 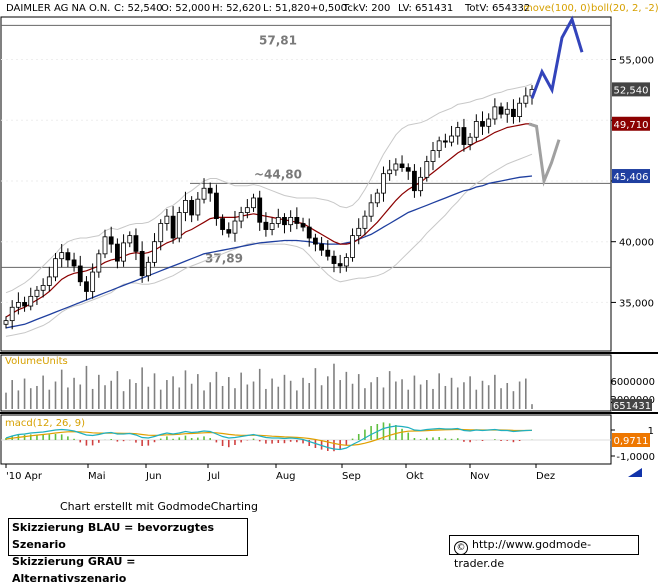 I want to click on time-tick-label: Dez, so click(x=545, y=476).